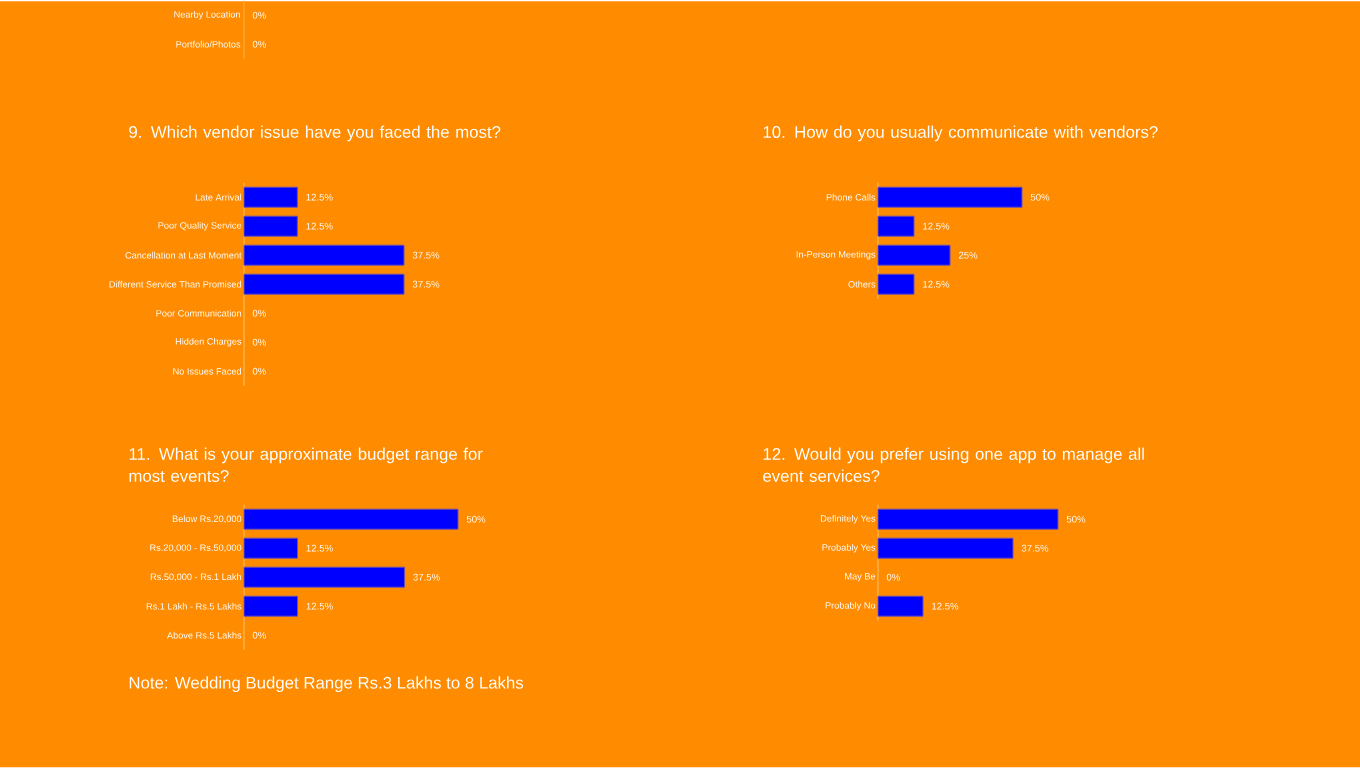  I want to click on chart-title: 9. Which vendor issue have you faced the most?, so click(315, 134).